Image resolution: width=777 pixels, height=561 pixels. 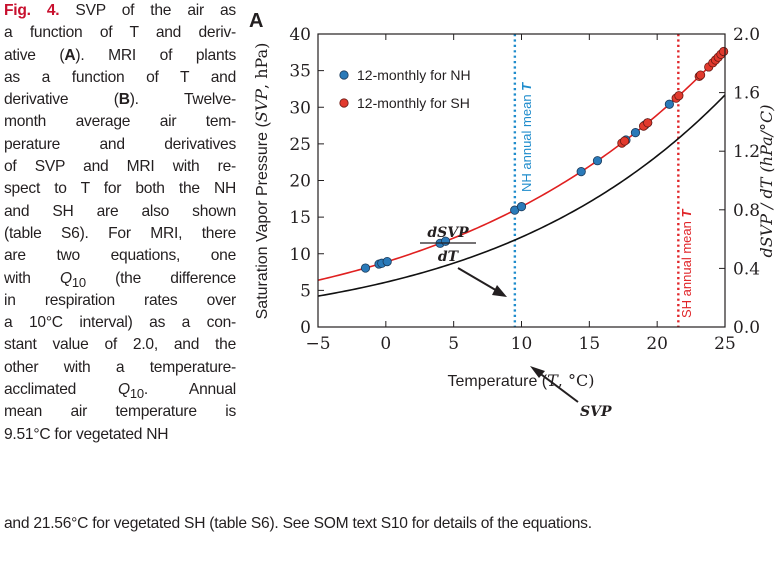 I want to click on caption-ref-b: B, so click(x=124, y=100).